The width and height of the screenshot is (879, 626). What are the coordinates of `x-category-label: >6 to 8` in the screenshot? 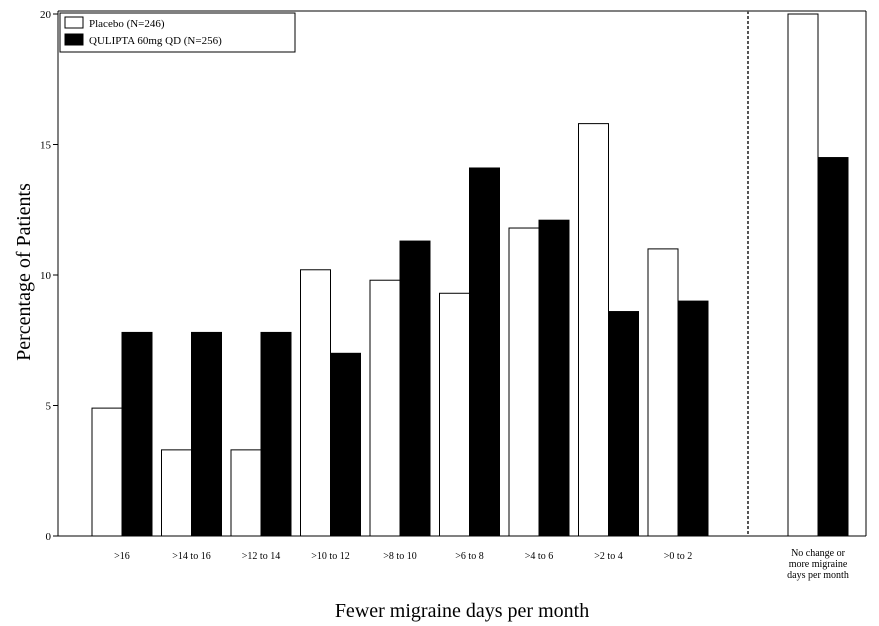 It's located at (469, 556).